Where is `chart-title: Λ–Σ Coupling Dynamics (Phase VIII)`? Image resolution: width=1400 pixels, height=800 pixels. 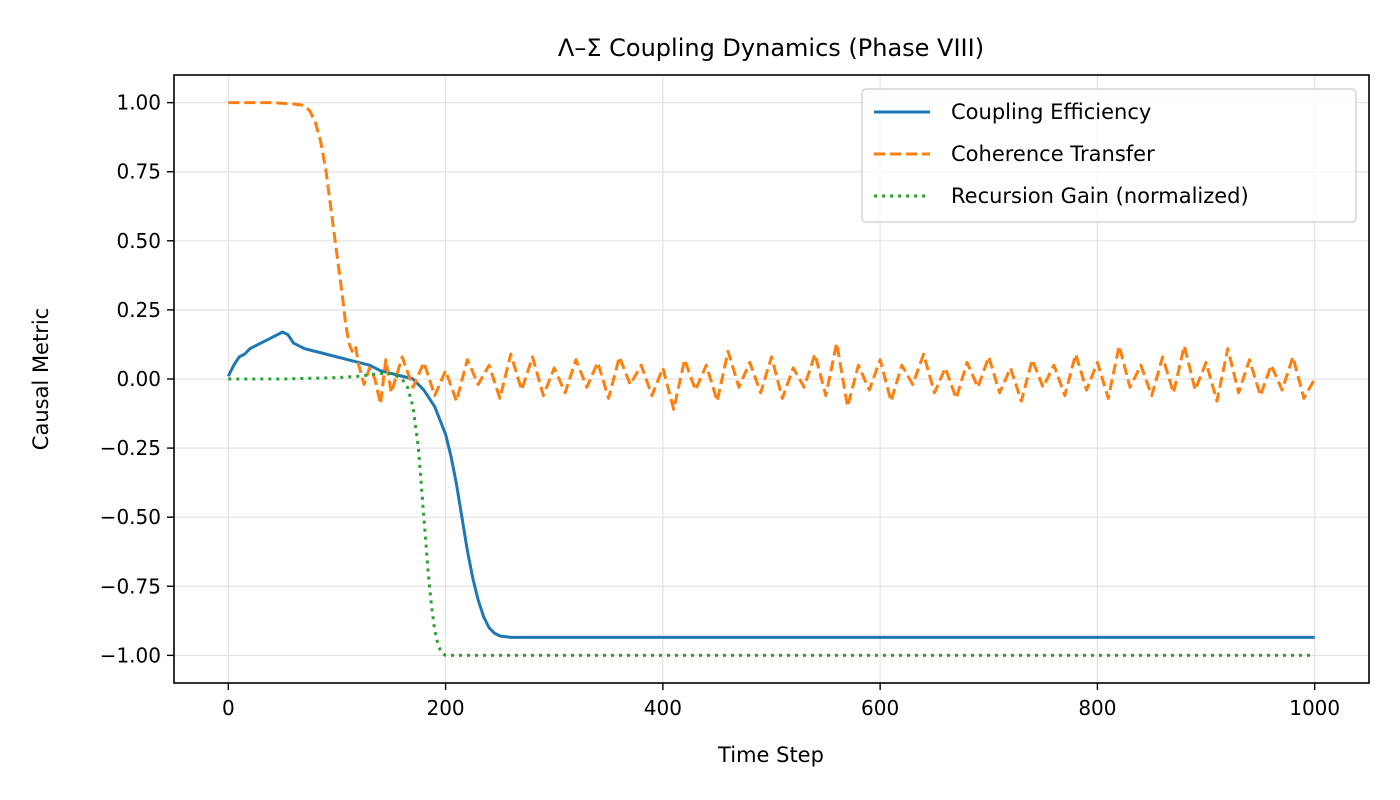
chart-title: Λ–Σ Coupling Dynamics (Phase VIII) is located at coordinates (771, 48).